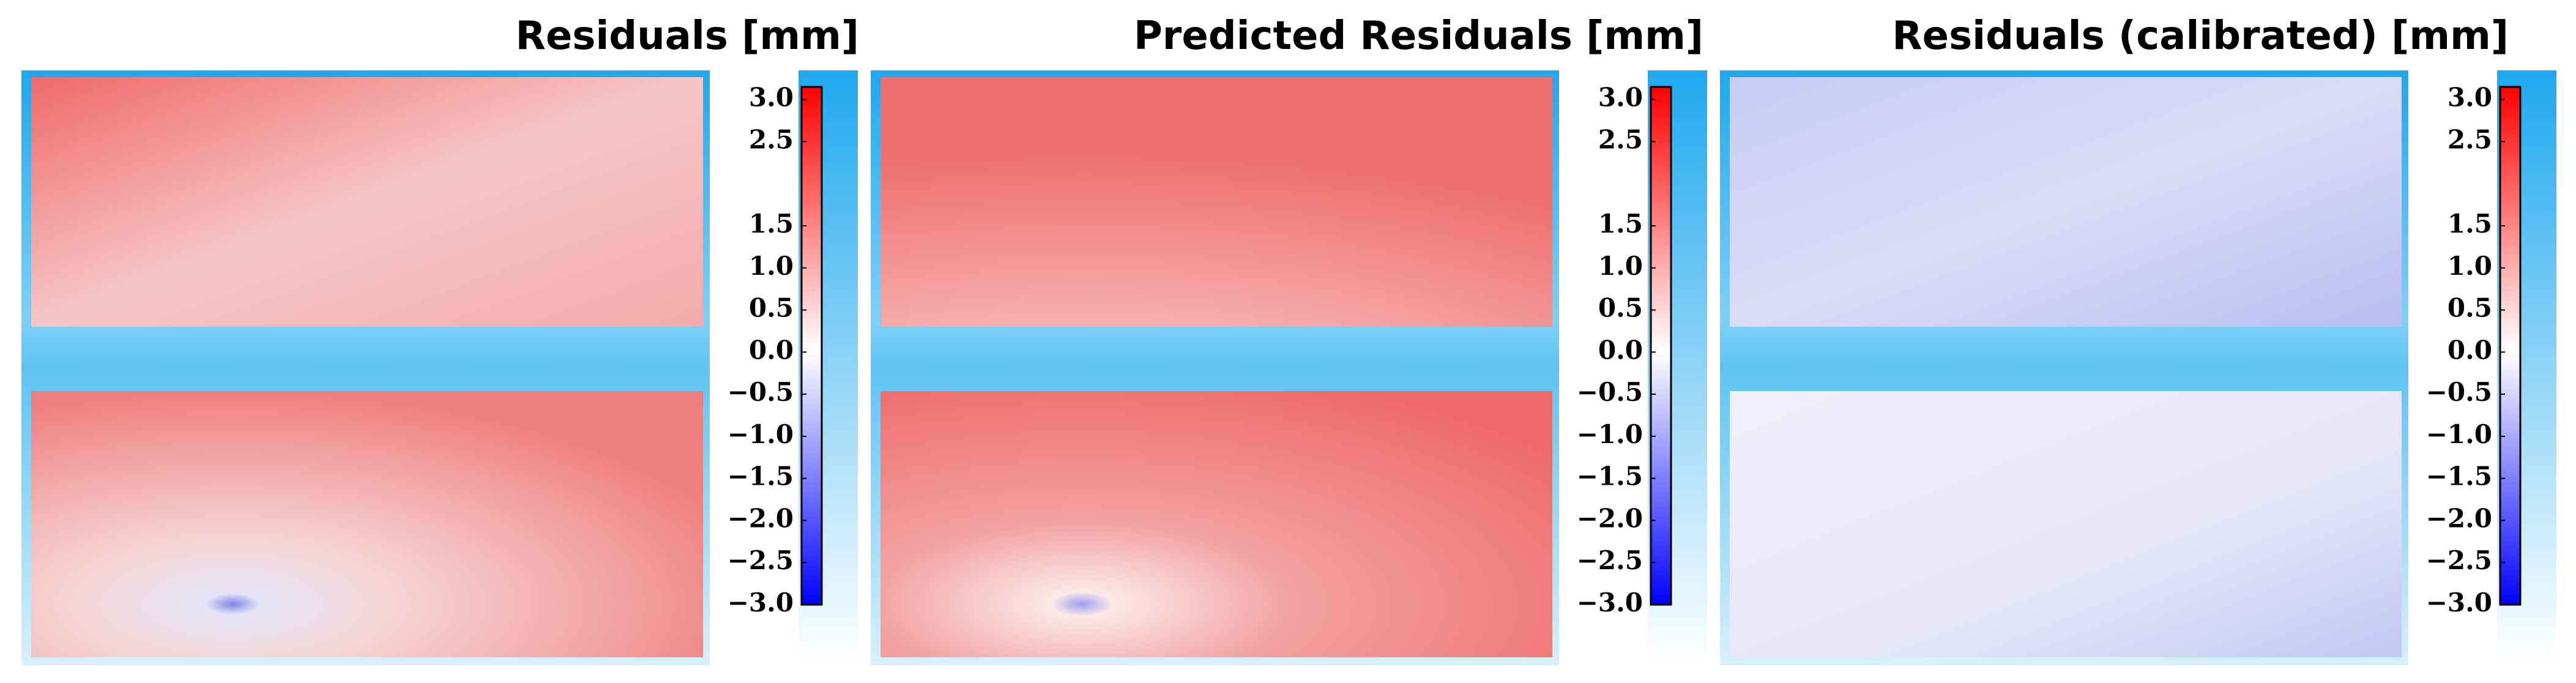  I want to click on panel-title: Predicted Residuals [mm], so click(1418, 36).